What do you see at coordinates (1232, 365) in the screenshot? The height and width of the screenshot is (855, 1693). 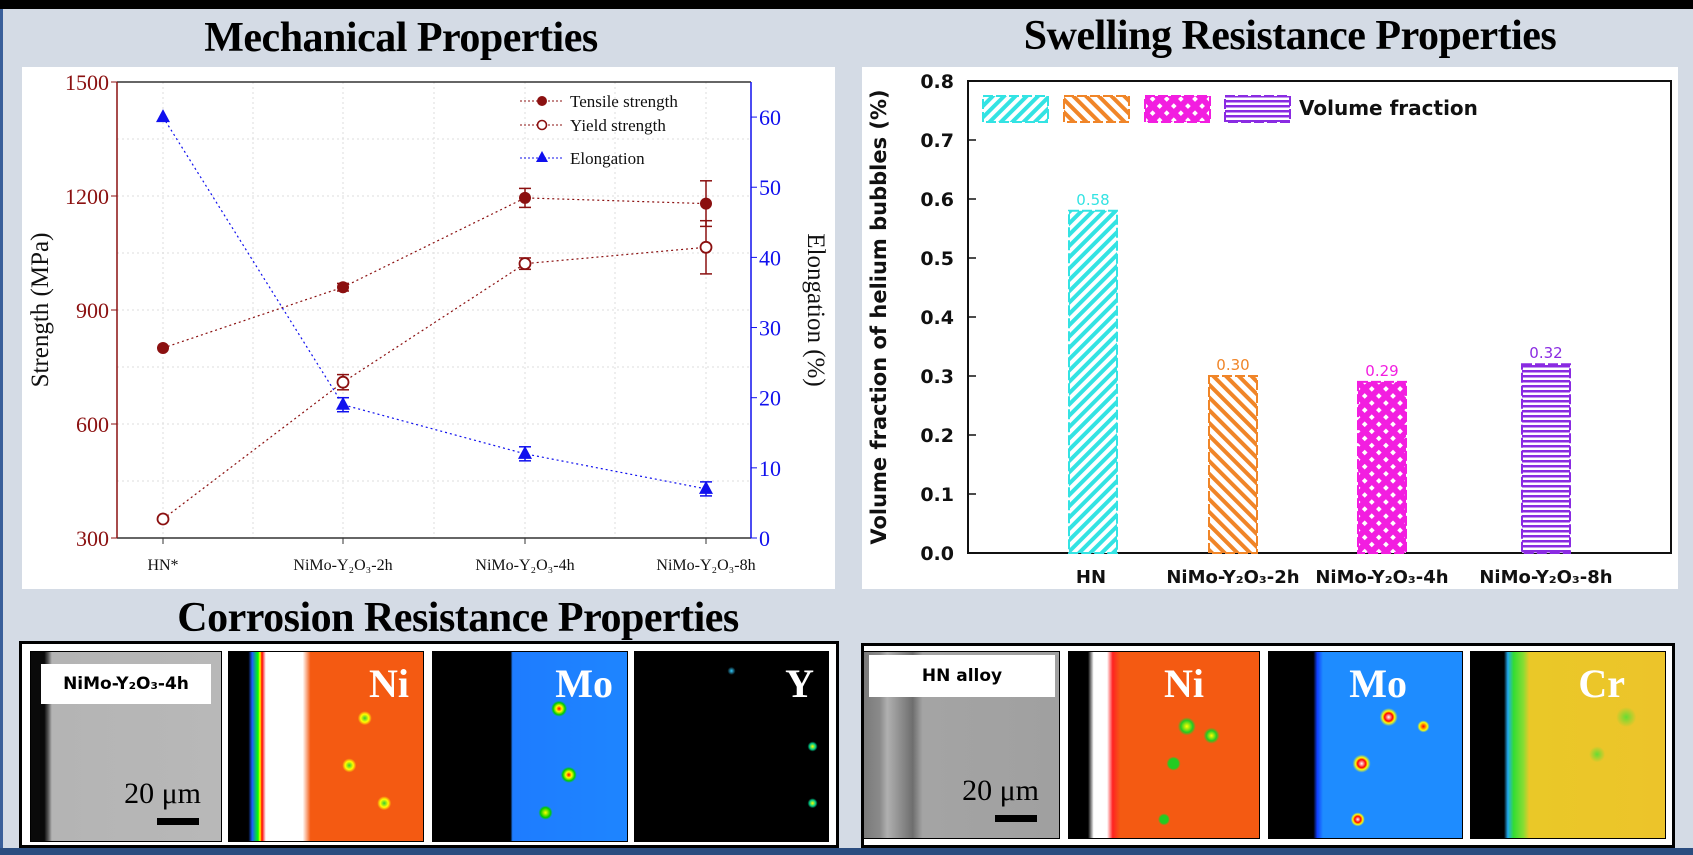 I see `data-label: 0.30` at bounding box center [1232, 365].